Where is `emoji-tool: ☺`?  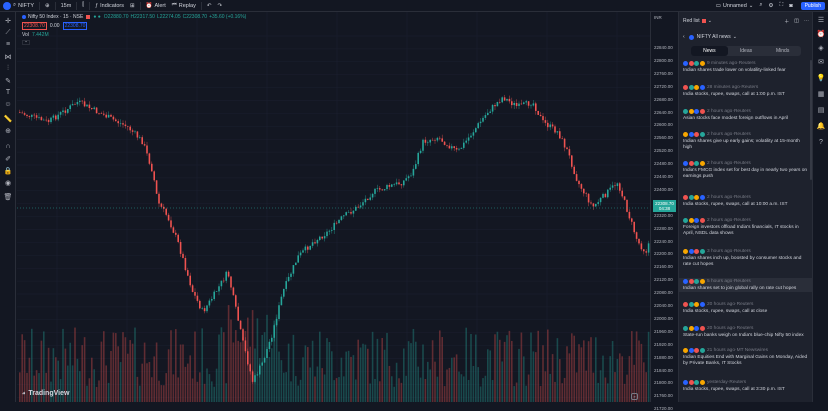 emoji-tool: ☺ is located at coordinates (8, 104).